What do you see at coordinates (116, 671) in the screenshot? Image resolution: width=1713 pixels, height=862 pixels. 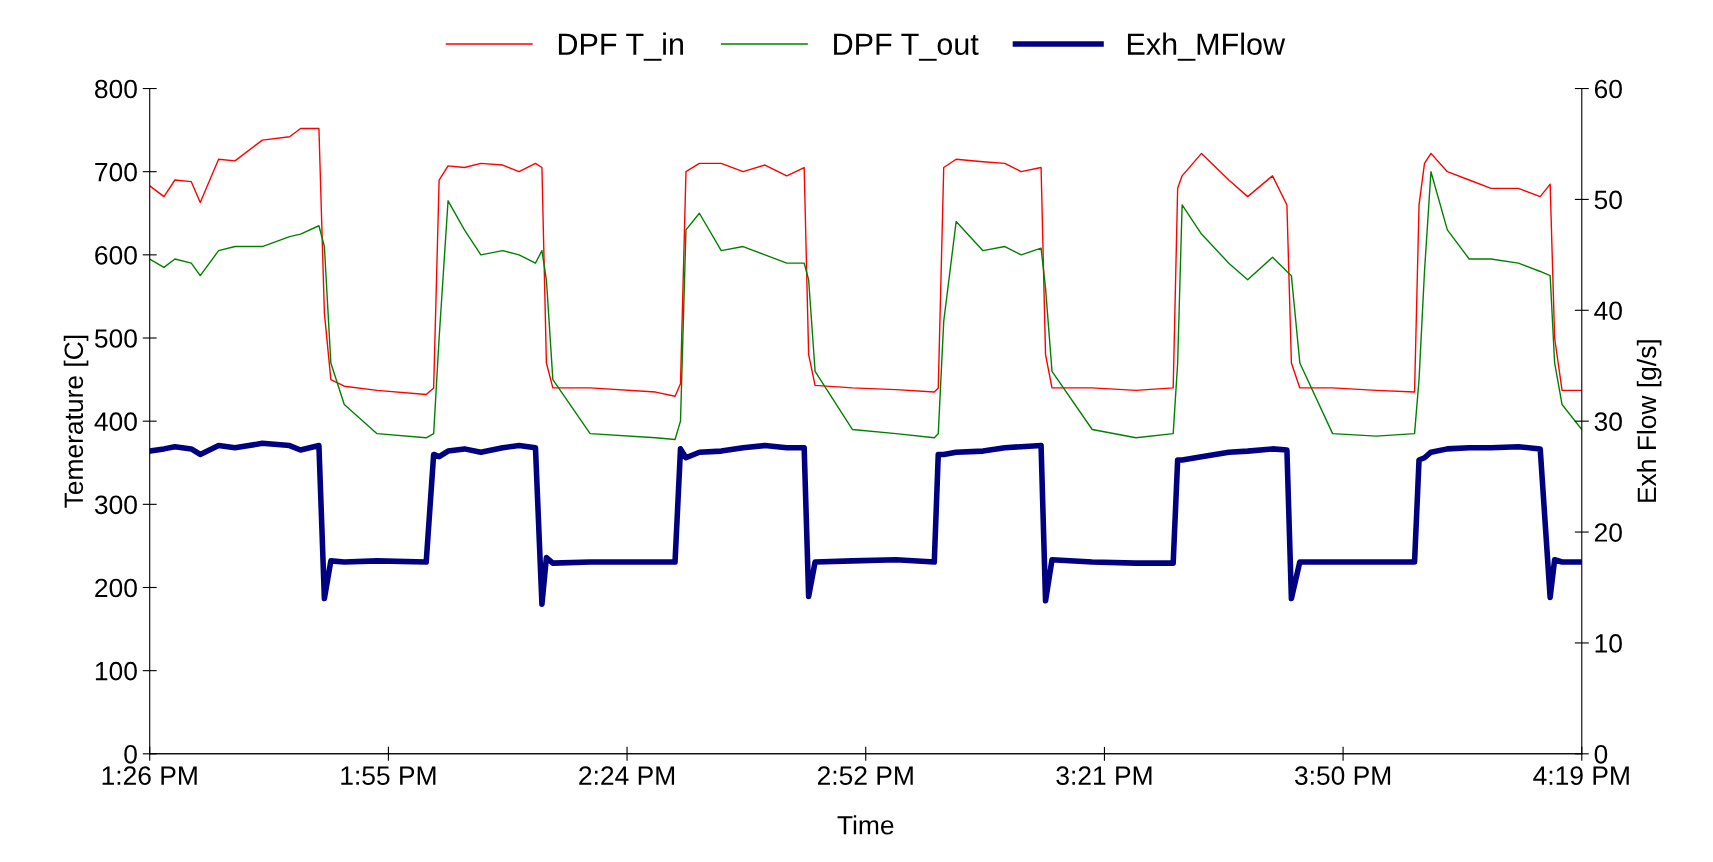 I see `y-tick-label: 100` at bounding box center [116, 671].